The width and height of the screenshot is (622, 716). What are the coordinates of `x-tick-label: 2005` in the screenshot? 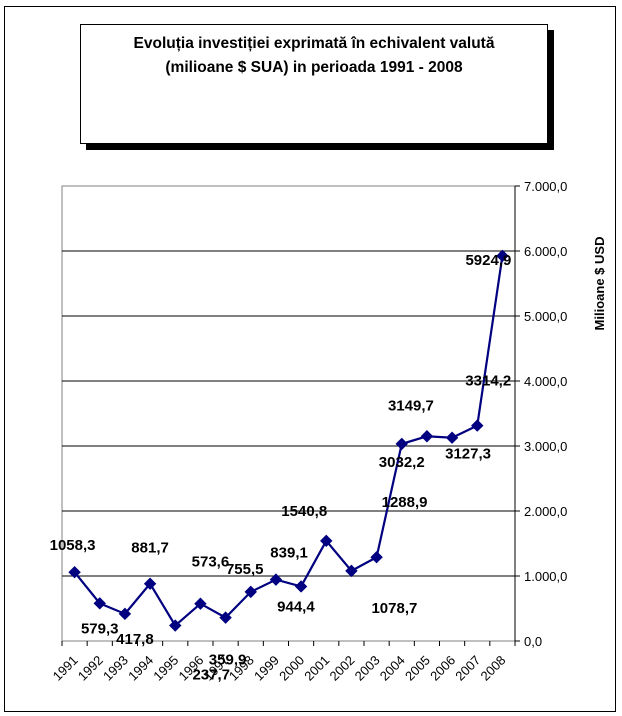 It's located at (417, 668).